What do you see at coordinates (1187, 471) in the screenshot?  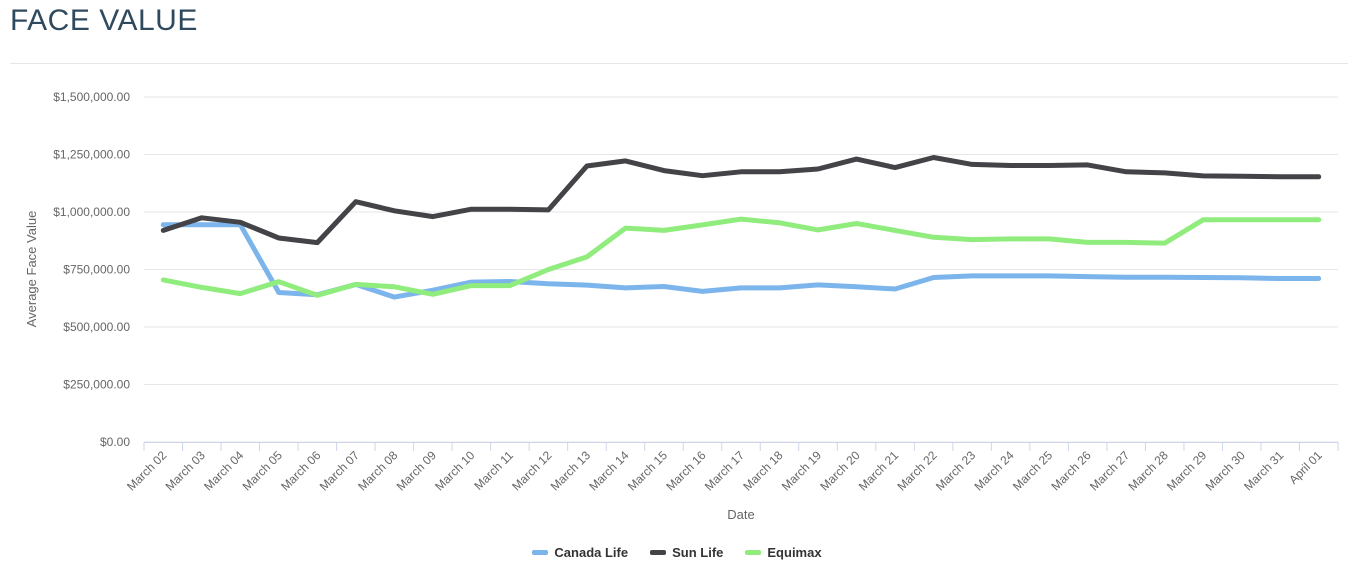 I see `x-tick-label: March 29` at bounding box center [1187, 471].